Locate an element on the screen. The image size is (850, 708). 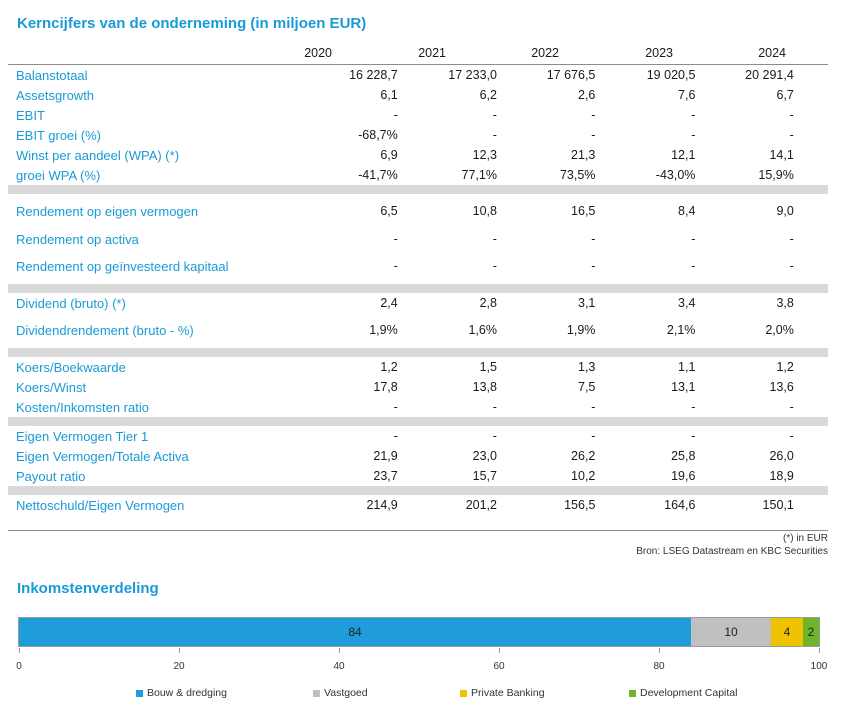
table-bottom-rule is located at coordinates (418, 530).